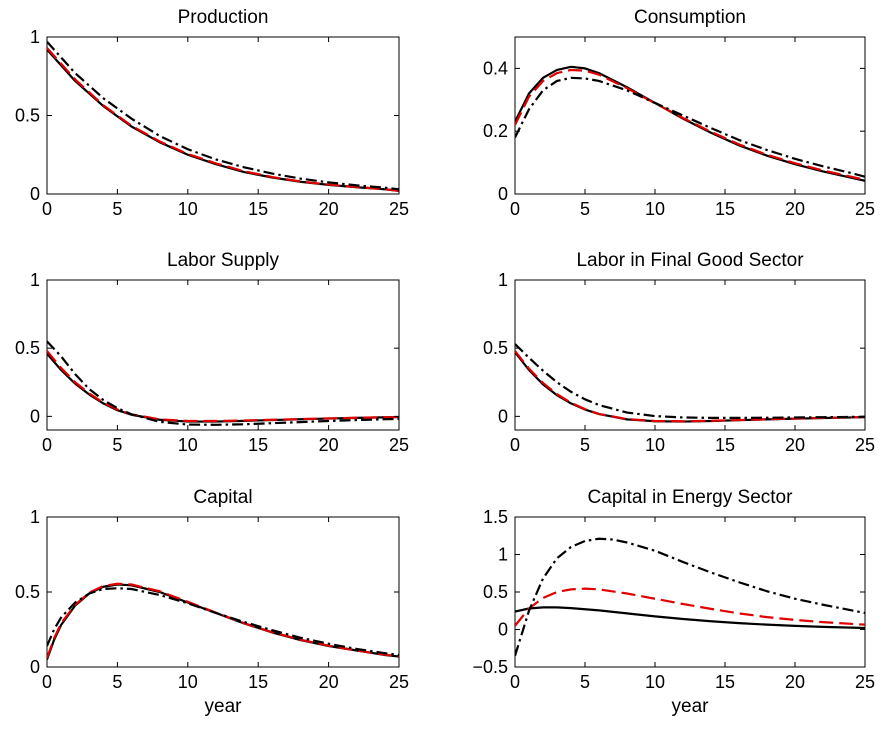  What do you see at coordinates (495, 131) in the screenshot?
I see `y-tick-label: 0.2` at bounding box center [495, 131].